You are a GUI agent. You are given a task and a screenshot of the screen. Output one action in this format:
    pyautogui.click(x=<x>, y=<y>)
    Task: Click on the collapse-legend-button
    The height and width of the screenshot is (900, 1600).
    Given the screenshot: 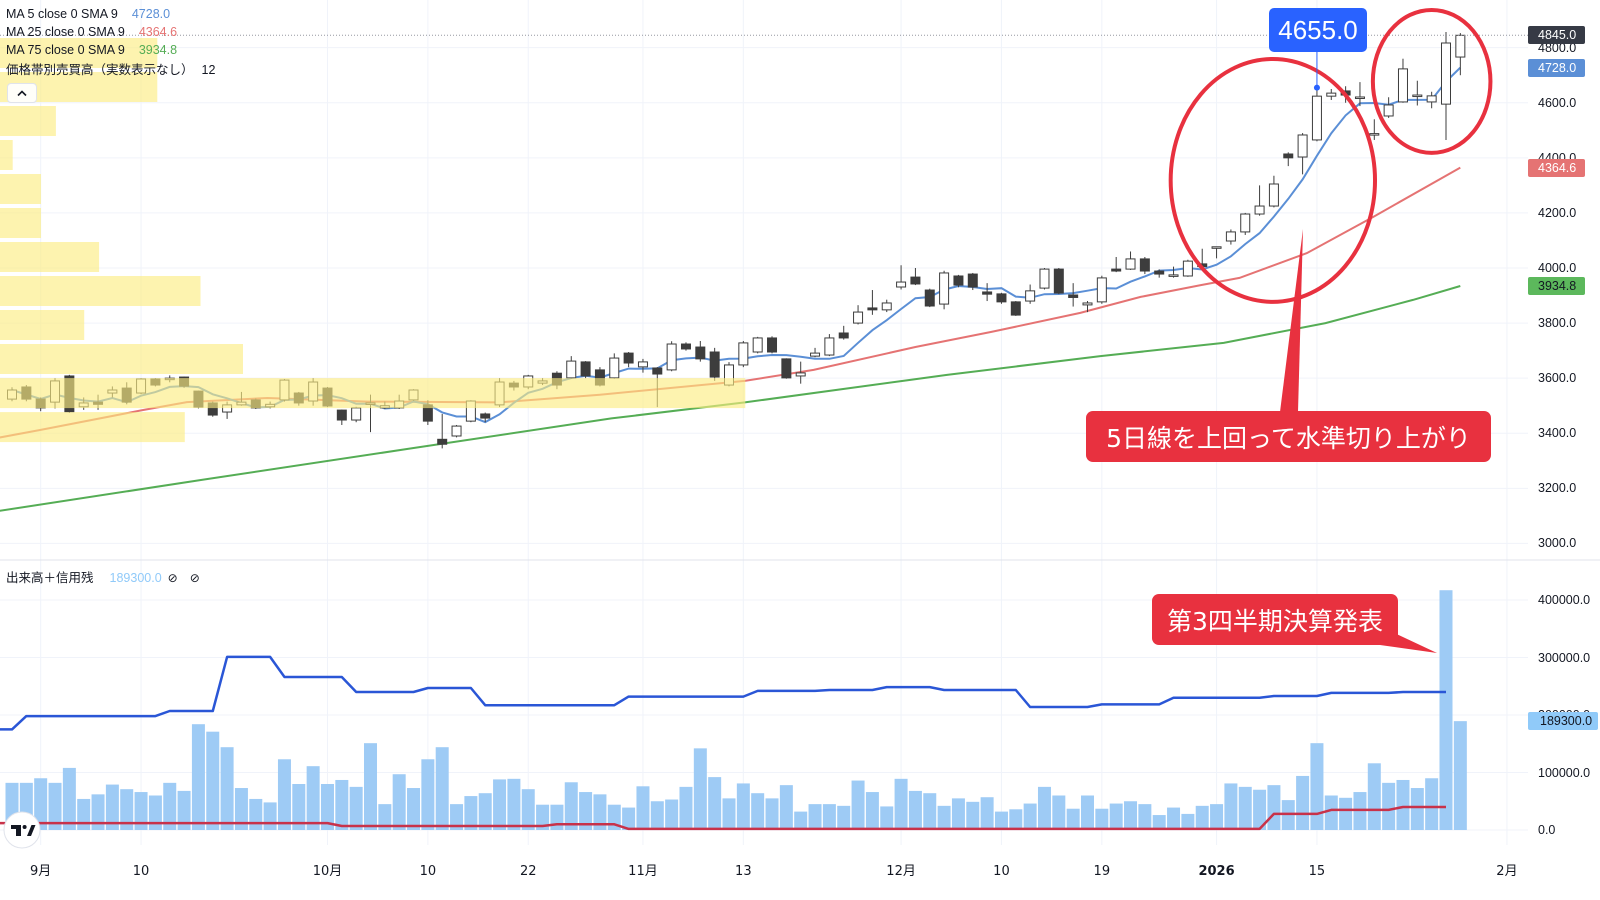 What is the action you would take?
    pyautogui.click(x=22, y=93)
    